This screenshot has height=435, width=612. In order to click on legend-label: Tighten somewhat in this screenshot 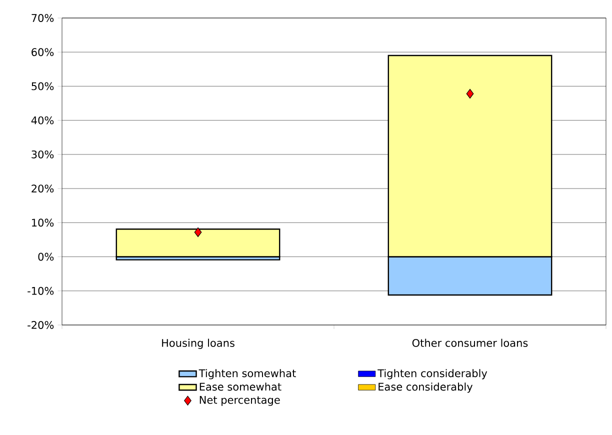, I will do `click(247, 374)`.